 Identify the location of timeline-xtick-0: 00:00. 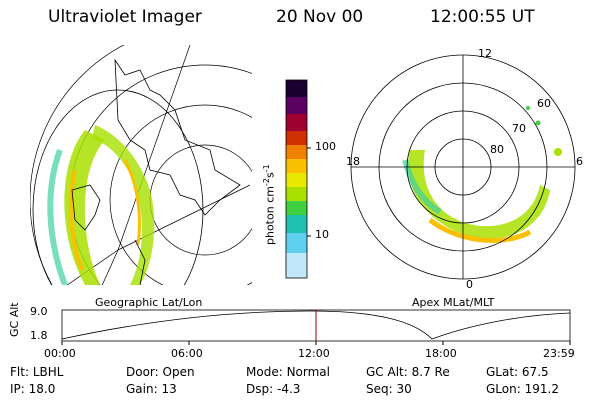
(60, 353).